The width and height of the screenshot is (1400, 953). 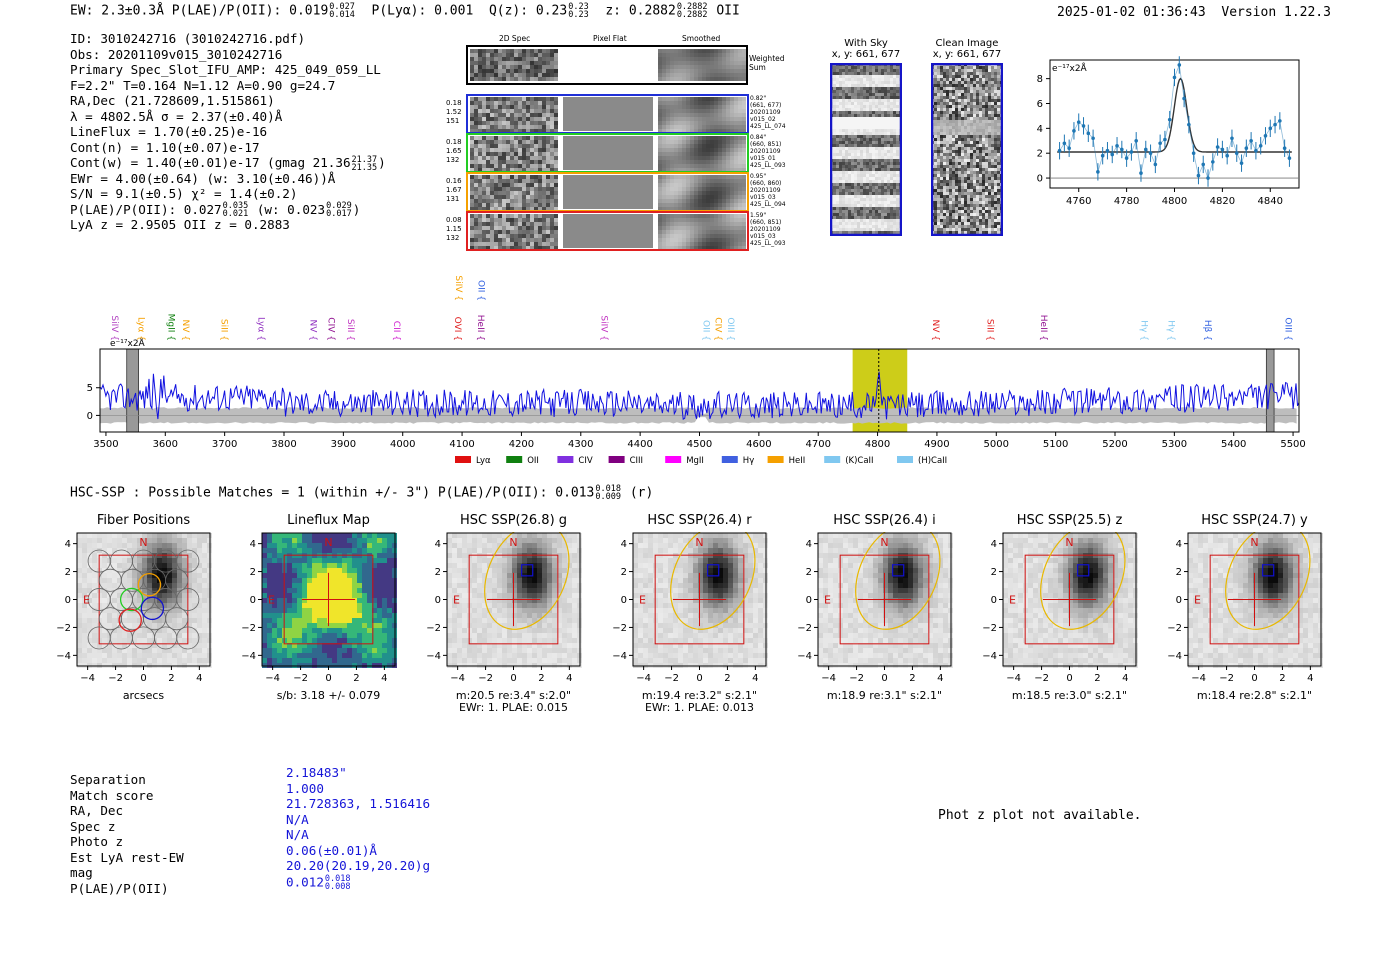 I want to click on spectrum-x-tick-label: 5300, so click(x=1174, y=444).